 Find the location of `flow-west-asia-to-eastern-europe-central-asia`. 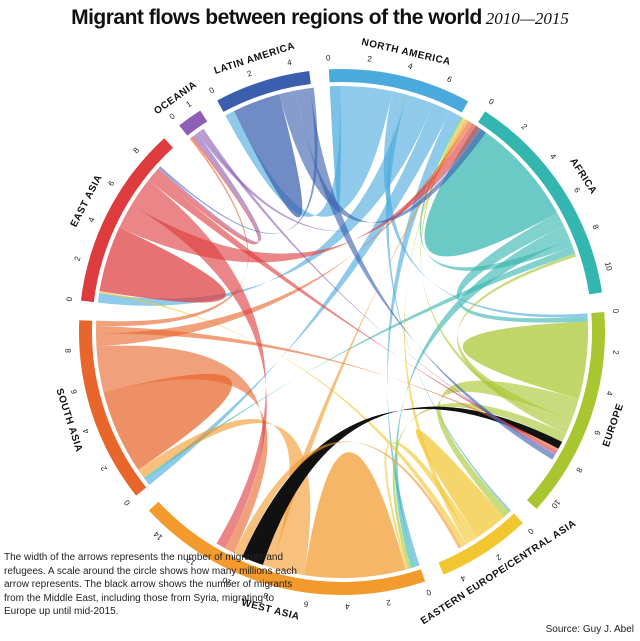

flow-west-asia-to-eastern-europe-central-asia is located at coordinates (347, 499).